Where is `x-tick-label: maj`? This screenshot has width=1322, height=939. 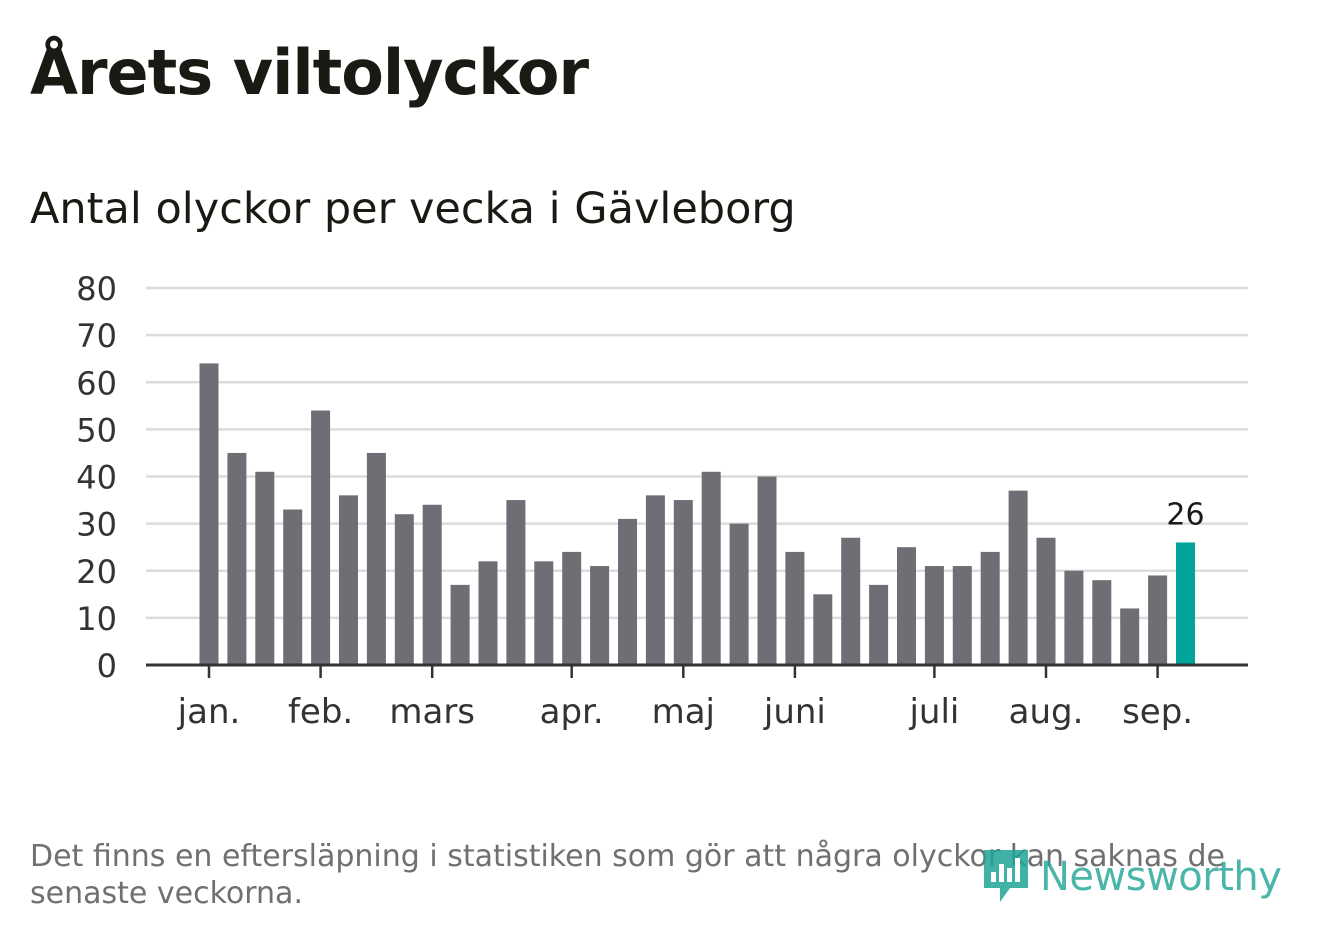 x-tick-label: maj is located at coordinates (683, 712).